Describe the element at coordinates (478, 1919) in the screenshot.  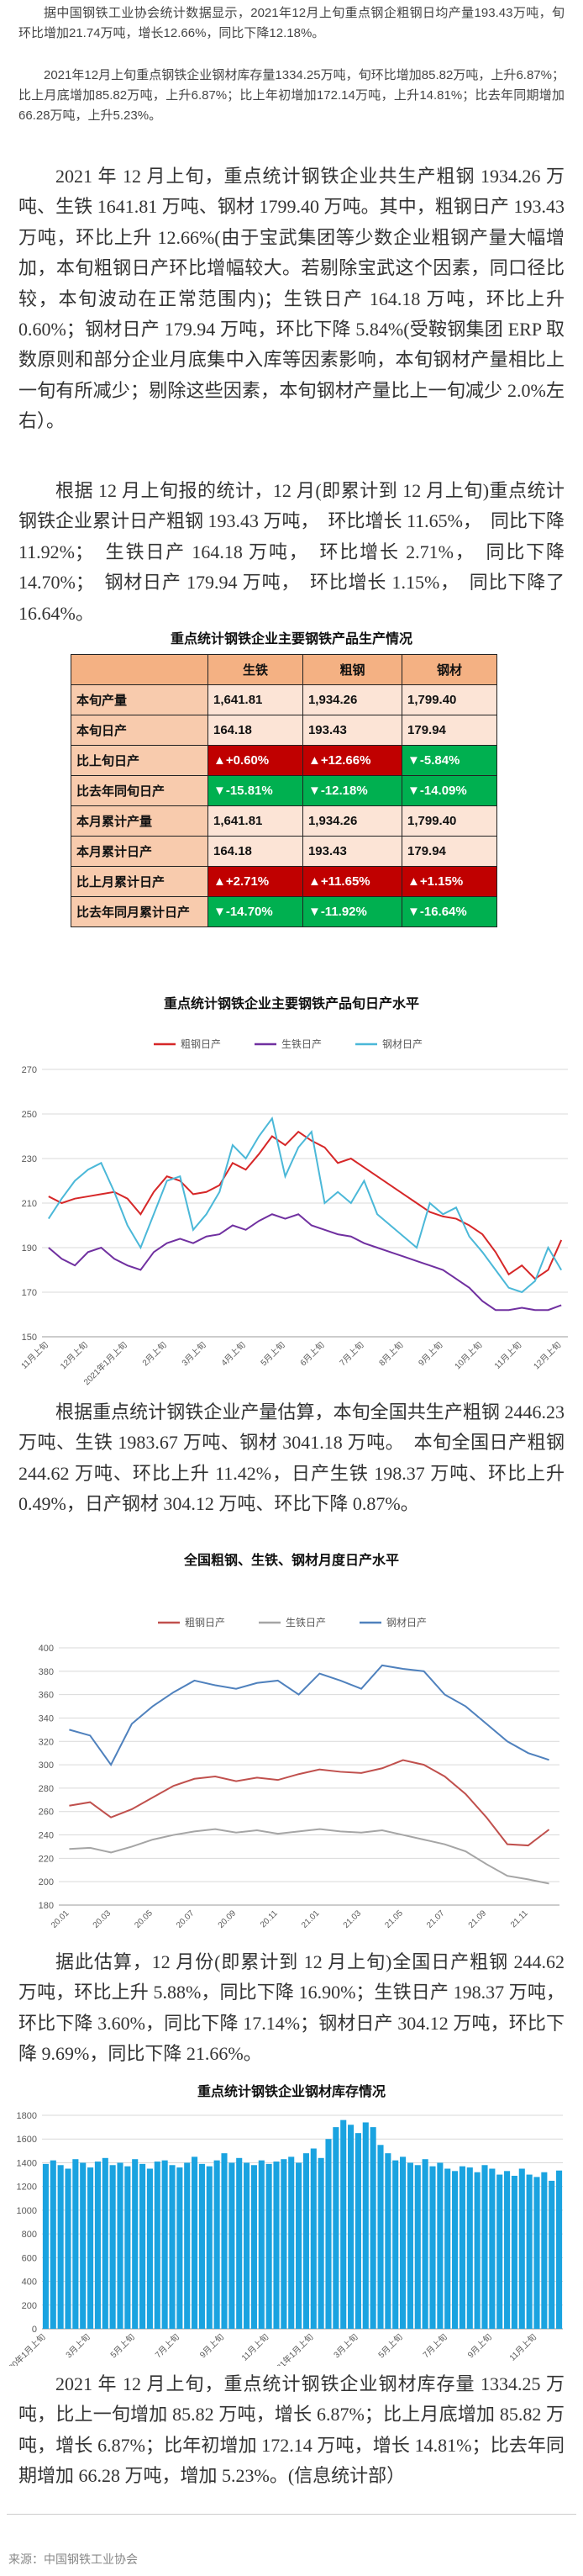
I see `x-tick-label: 21.09` at that location.